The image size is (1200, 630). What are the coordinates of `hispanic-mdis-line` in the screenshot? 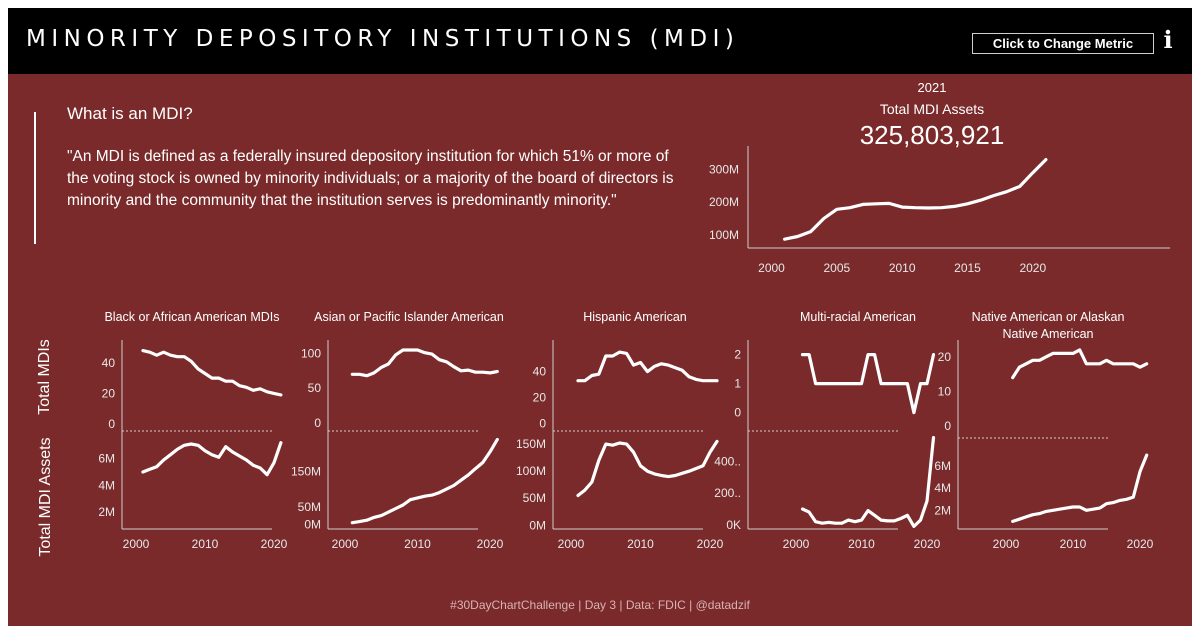 It's located at (647, 366).